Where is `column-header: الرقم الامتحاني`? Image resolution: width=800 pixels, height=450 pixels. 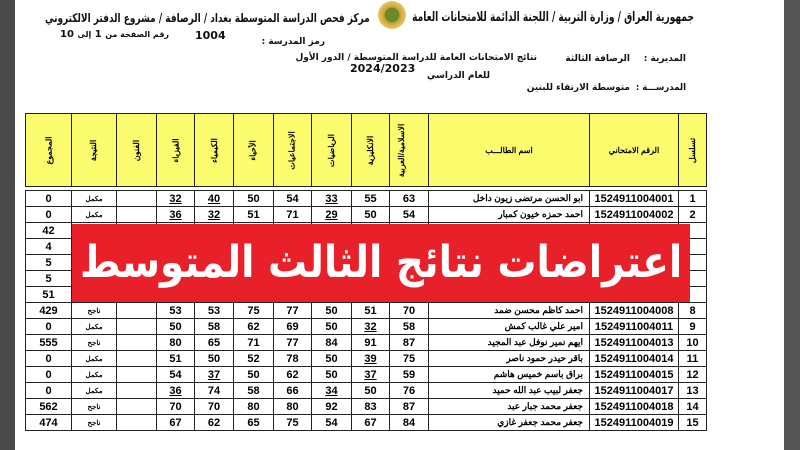
column-header: الرقم الامتحاني is located at coordinates (634, 150).